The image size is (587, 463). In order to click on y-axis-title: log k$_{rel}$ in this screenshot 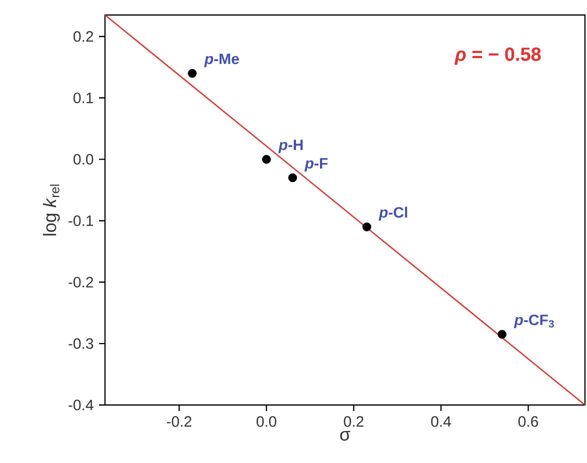, I will do `click(51, 210)`.